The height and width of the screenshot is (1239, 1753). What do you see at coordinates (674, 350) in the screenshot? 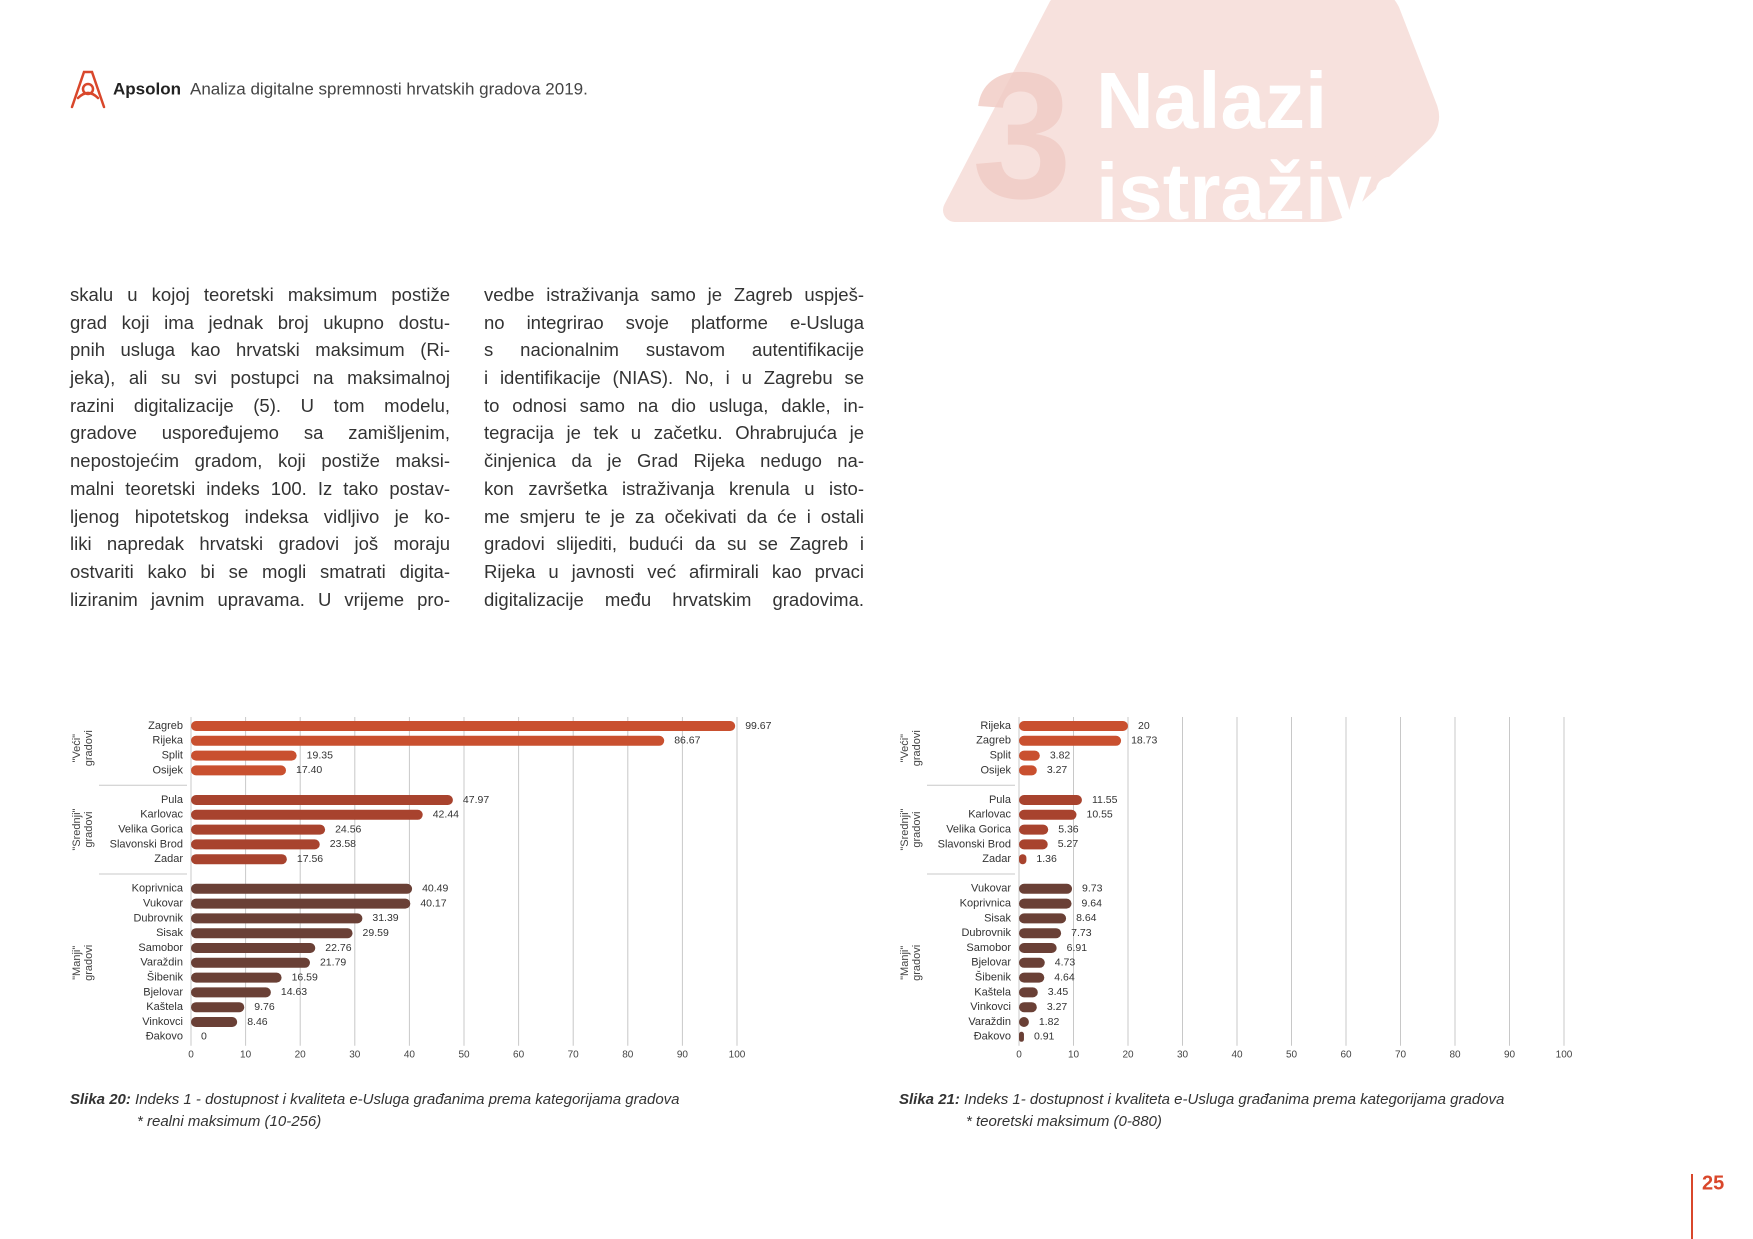
I see `body-line: s nacionalnim sustavom autentifikacije` at bounding box center [674, 350].